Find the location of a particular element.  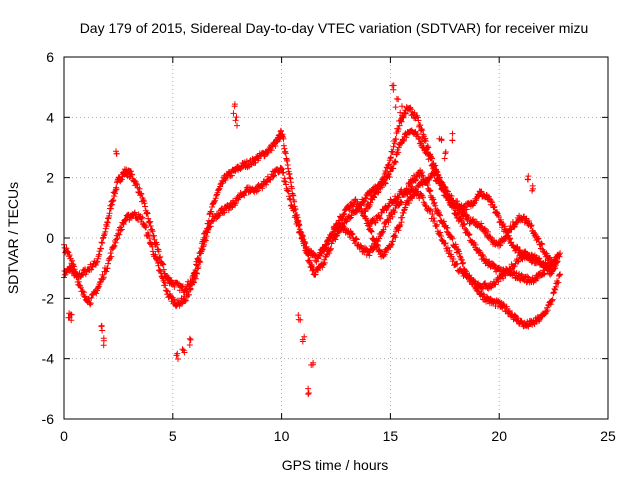

y-tick-label: 4 is located at coordinates (50, 117).